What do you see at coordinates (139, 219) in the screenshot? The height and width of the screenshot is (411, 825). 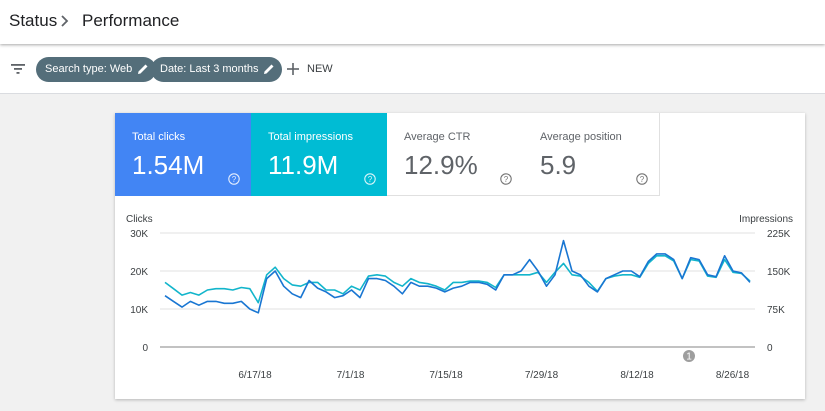 I see `left-axis-label: Clicks` at bounding box center [139, 219].